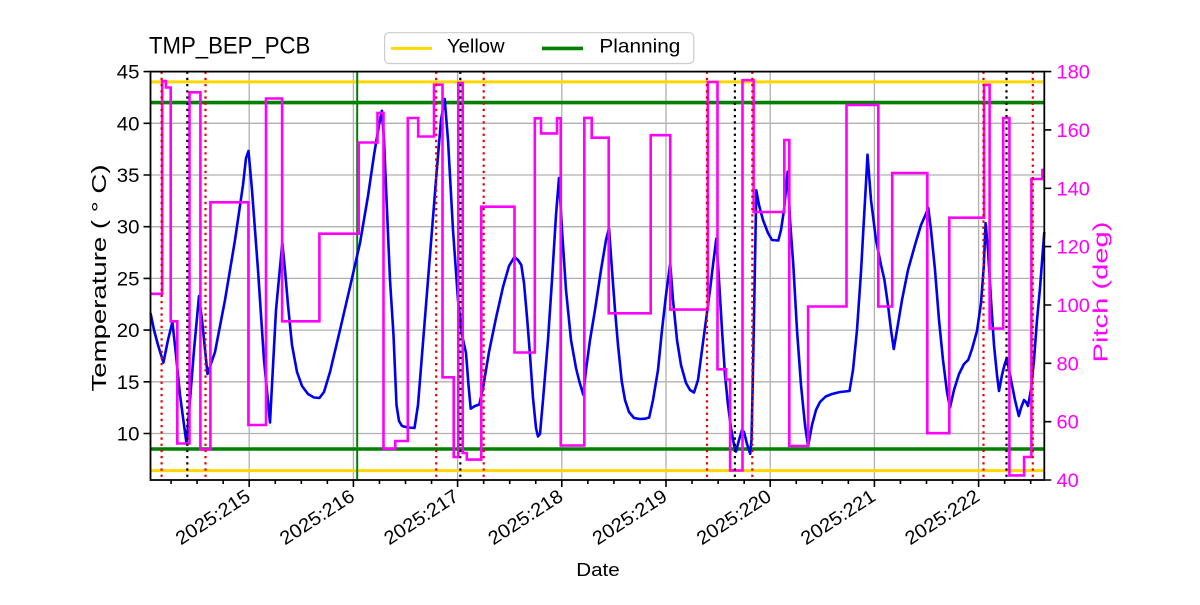  Describe the element at coordinates (128, 383) in the screenshot. I see `svg-text: 15` at that location.